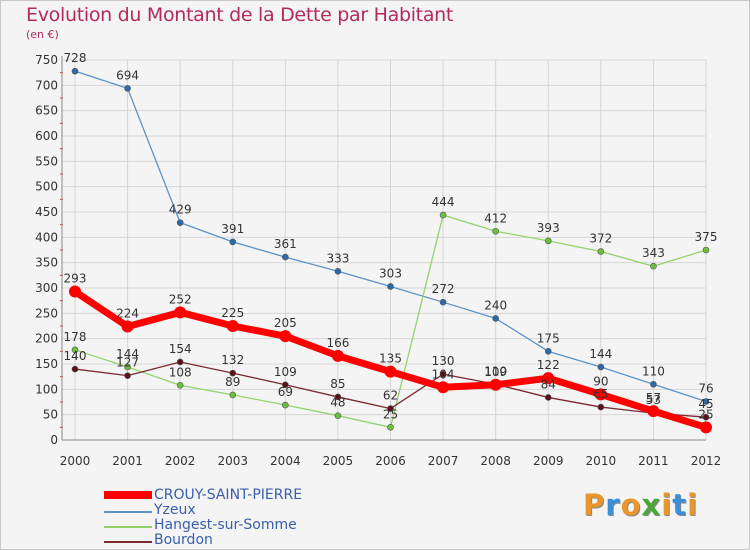 The image size is (750, 550). I want to click on logo-letter: t, so click(680, 505).